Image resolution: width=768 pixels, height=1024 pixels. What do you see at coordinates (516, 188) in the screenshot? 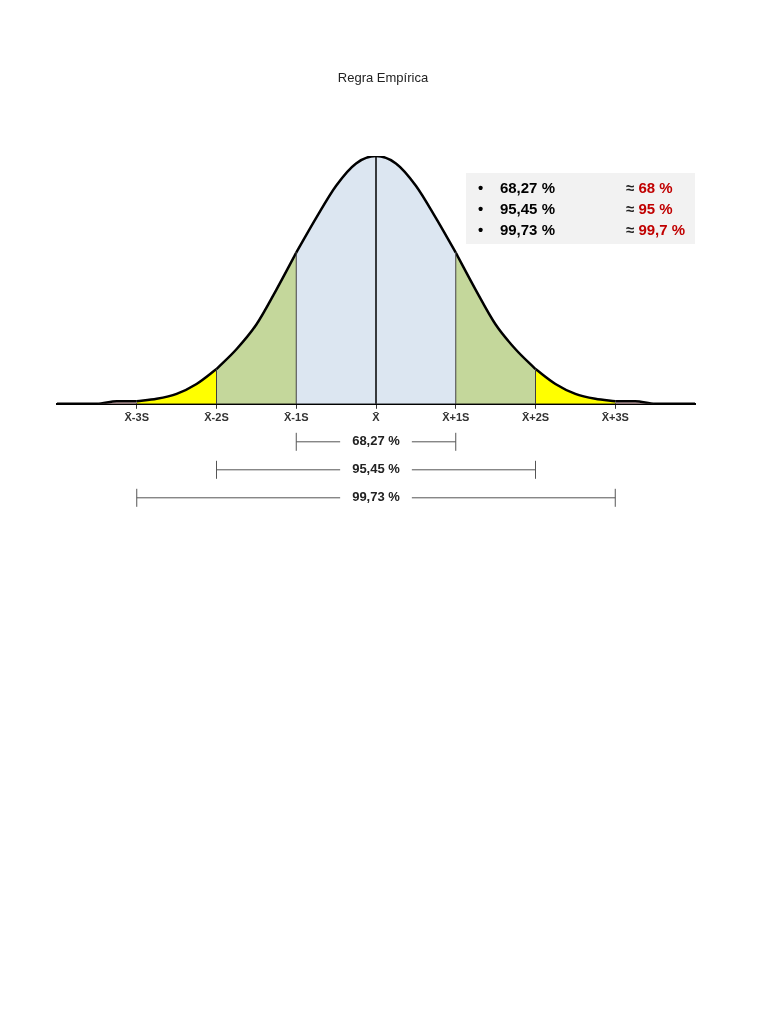
I see `annotation: • 68,27 %` at bounding box center [516, 188].